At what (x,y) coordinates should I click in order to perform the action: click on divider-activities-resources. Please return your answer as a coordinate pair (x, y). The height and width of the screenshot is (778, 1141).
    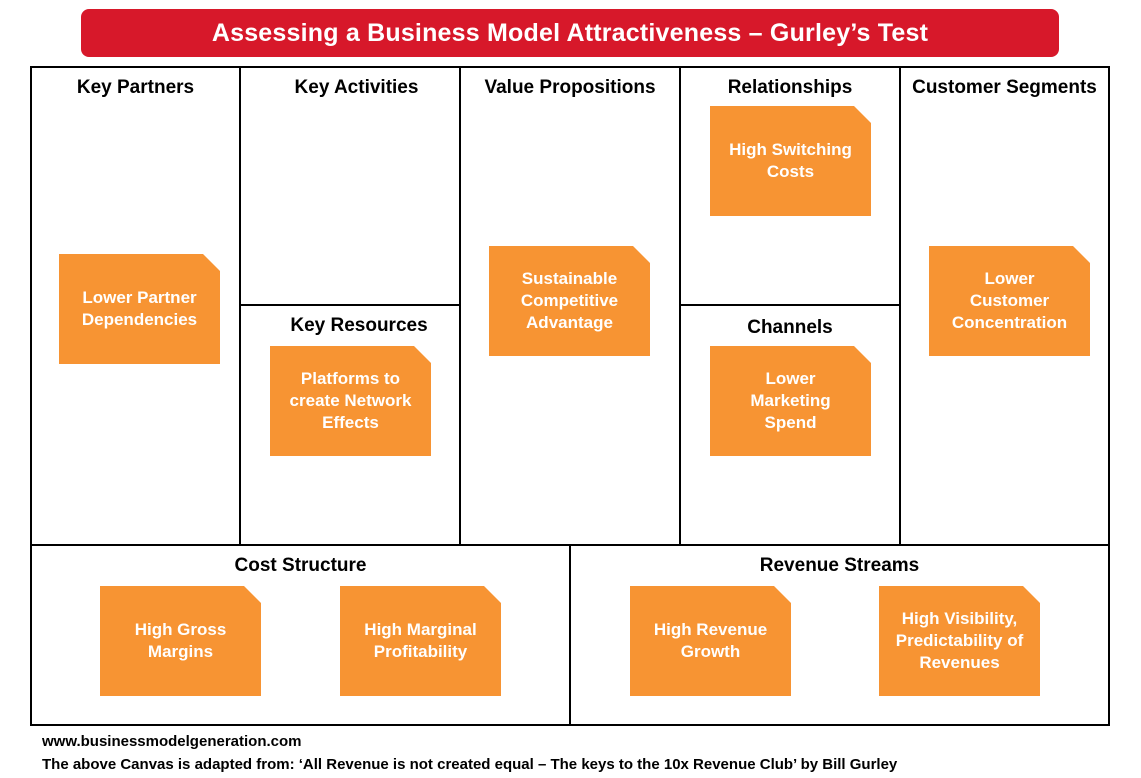
    Looking at the image, I should click on (350, 305).